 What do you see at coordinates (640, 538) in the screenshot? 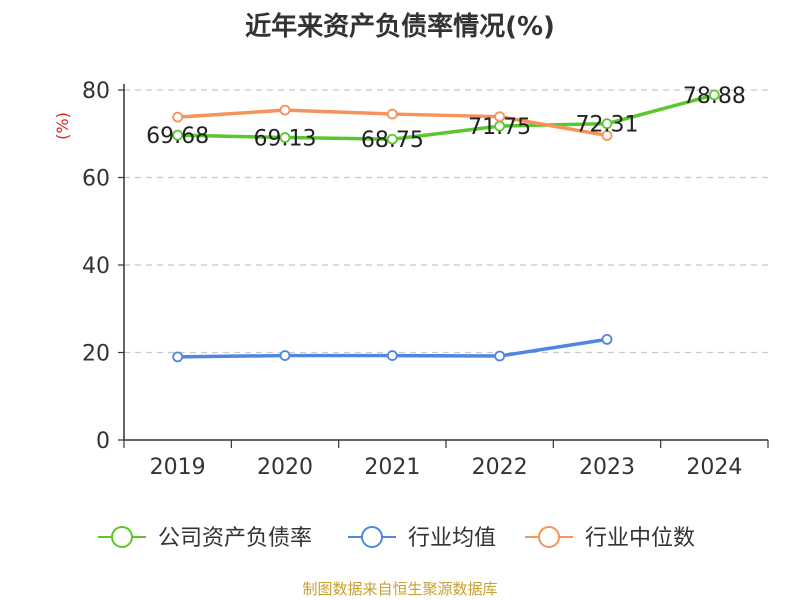
I see `legend-label-3: 行业中位数` at bounding box center [640, 538].